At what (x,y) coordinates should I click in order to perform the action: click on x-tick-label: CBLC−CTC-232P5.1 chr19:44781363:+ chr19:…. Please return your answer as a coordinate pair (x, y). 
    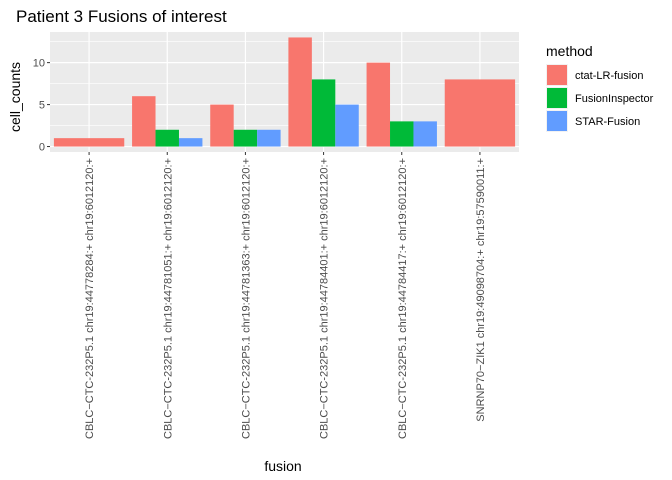
    Looking at the image, I should click on (246, 298).